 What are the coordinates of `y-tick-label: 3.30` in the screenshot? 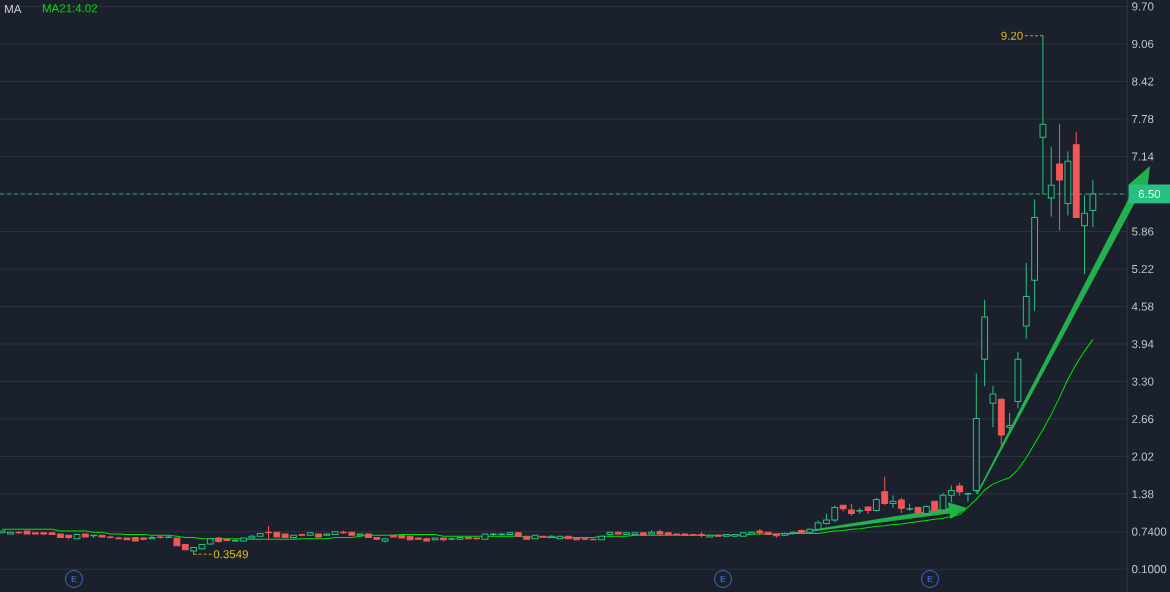 It's located at (1142, 381).